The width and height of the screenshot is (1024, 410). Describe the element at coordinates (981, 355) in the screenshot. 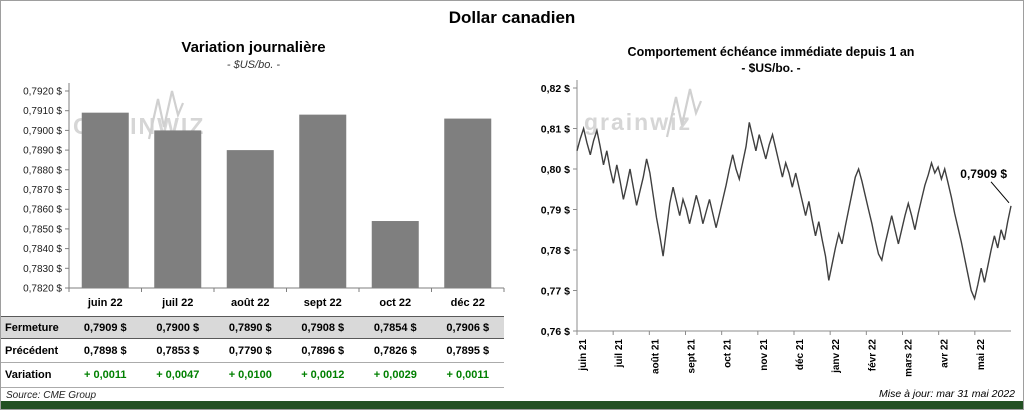

I see `line-x-tick-label: mai 22` at that location.